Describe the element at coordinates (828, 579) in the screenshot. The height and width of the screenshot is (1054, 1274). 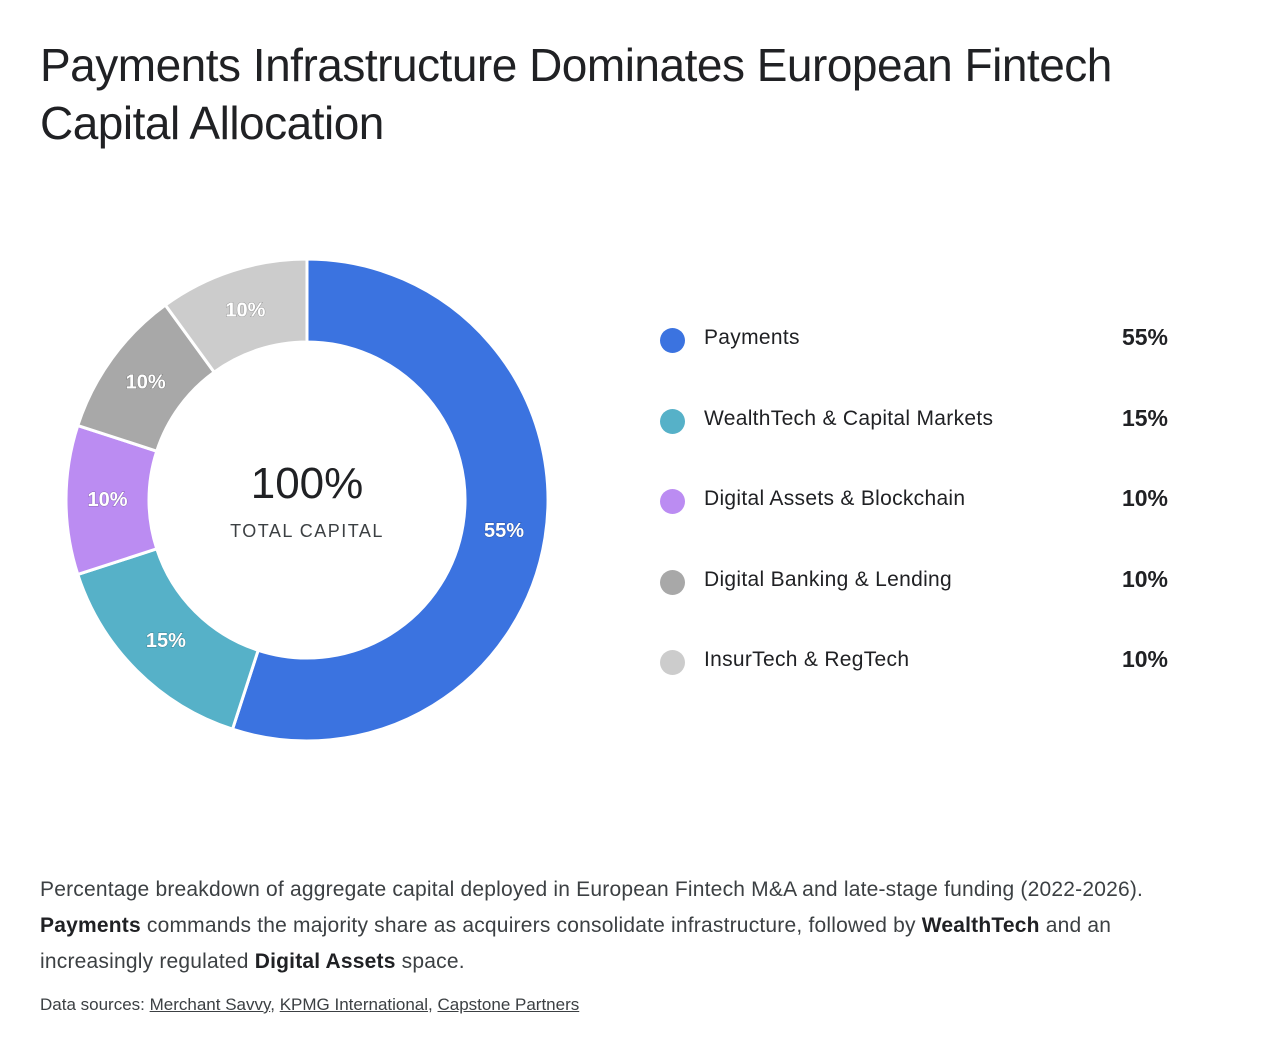
I see `legend-label: Digital Banking & Lending` at that location.